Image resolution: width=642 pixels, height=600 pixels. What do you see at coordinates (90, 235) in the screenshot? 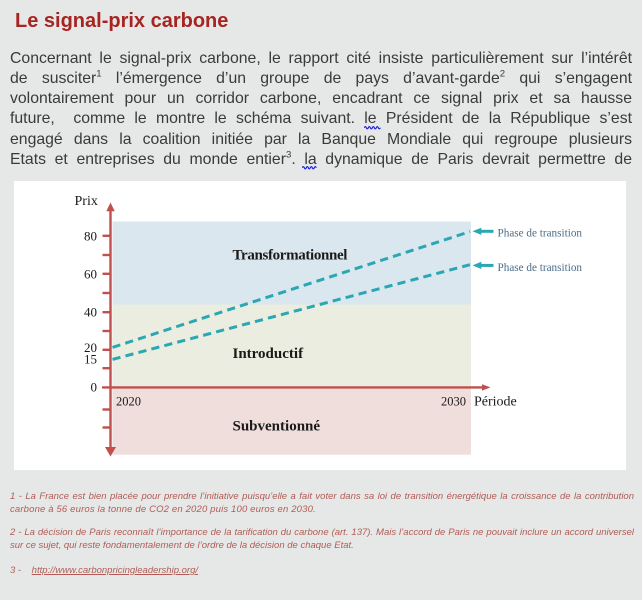
I see `svg-text: 80` at bounding box center [90, 235].